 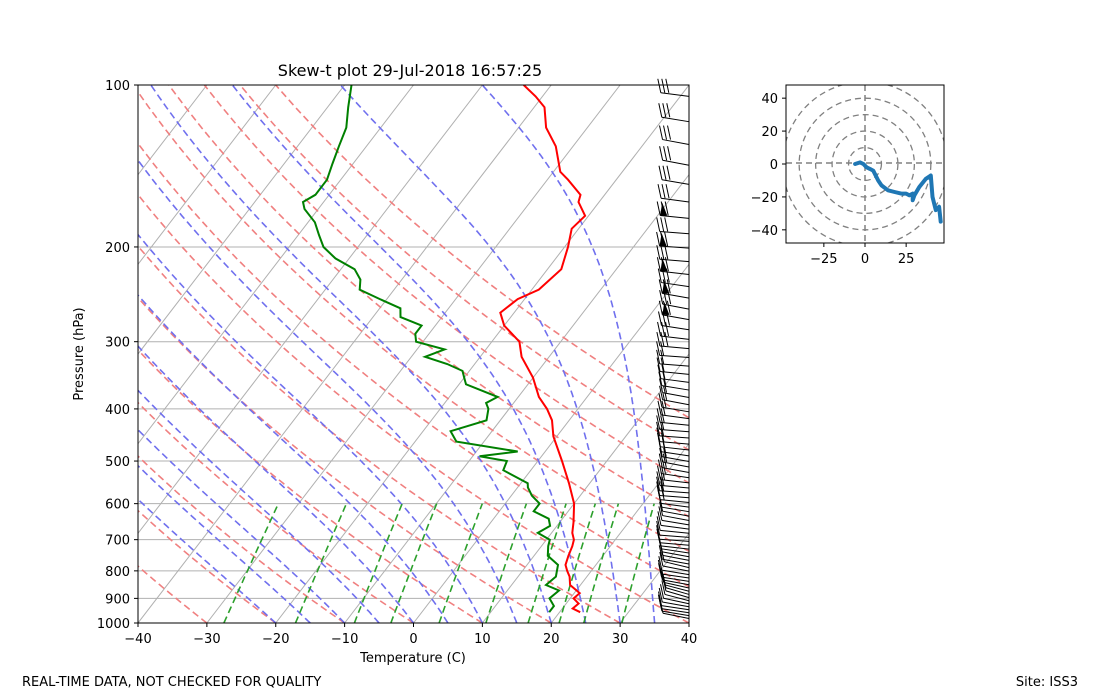 What do you see at coordinates (79, 353) in the screenshot?
I see `pressure-axis-label: Pressure (hPa)` at bounding box center [79, 353].